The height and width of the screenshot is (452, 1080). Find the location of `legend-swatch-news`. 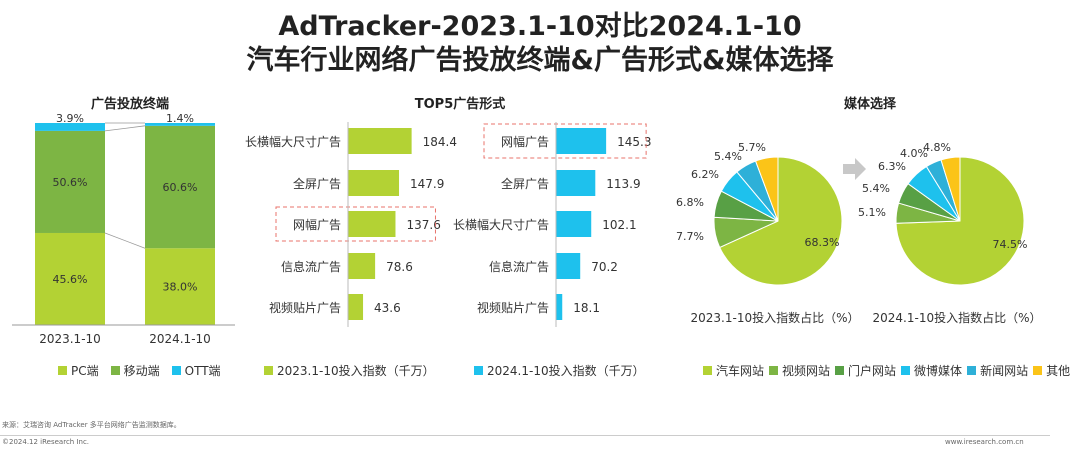

legend-swatch-news is located at coordinates (972, 370).